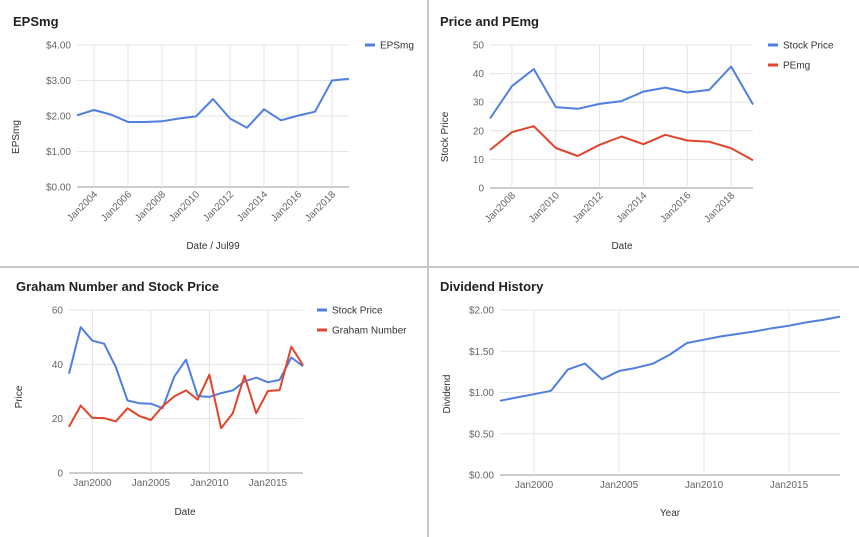 Image resolution: width=859 pixels, height=537 pixels. I want to click on chart-title: Dividend History, so click(492, 286).